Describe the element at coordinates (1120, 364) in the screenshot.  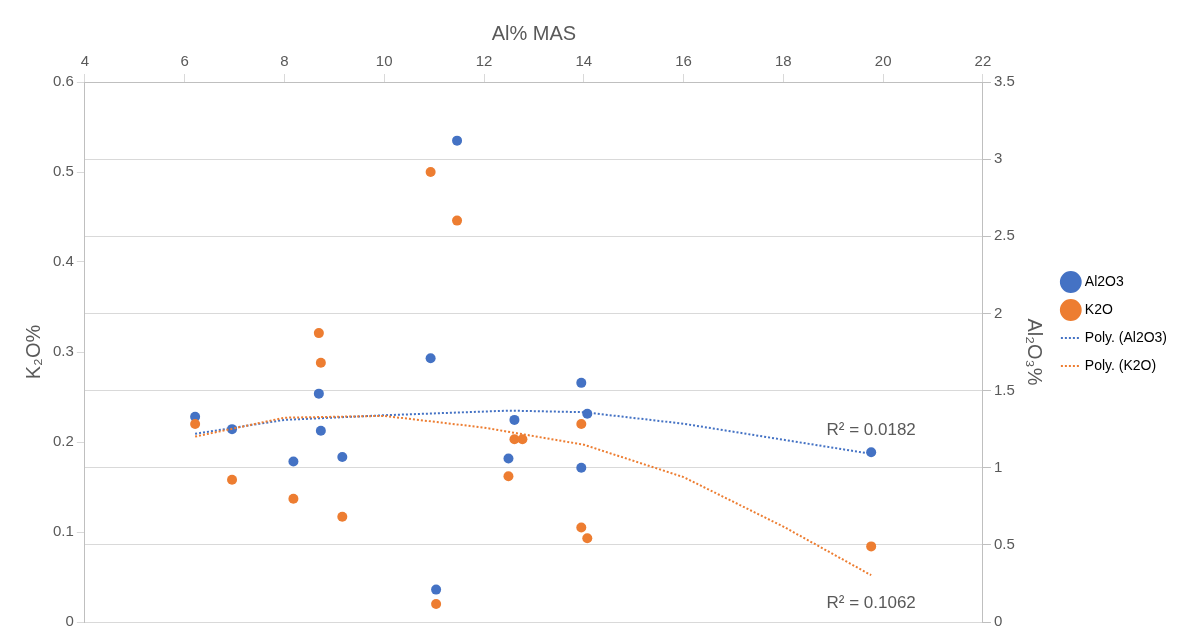
I see `legend-label: Poly. (K2O)` at that location.